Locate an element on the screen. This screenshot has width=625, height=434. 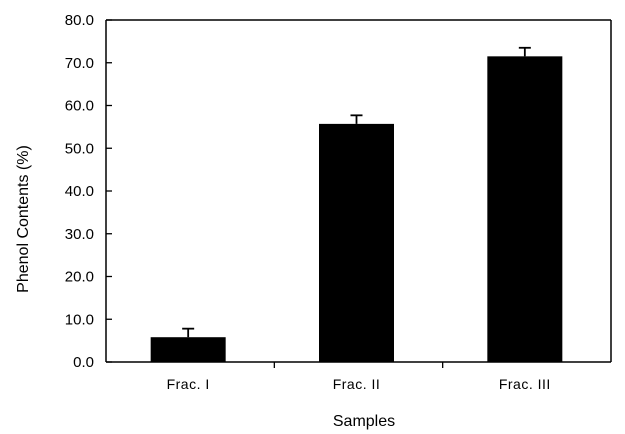
y-axis-ticks: 0.0 10.0 20.0 30.0 40.0 50.0 60.0 70.0 80.0 is located at coordinates (88, 191).